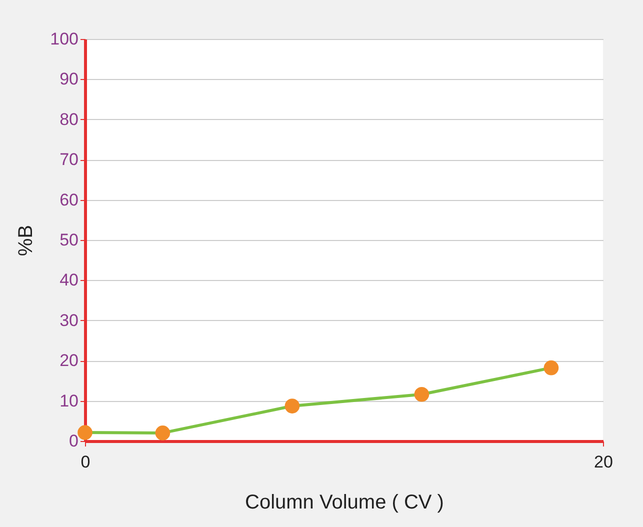  I want to click on y-axis-title: %B, so click(26, 240).